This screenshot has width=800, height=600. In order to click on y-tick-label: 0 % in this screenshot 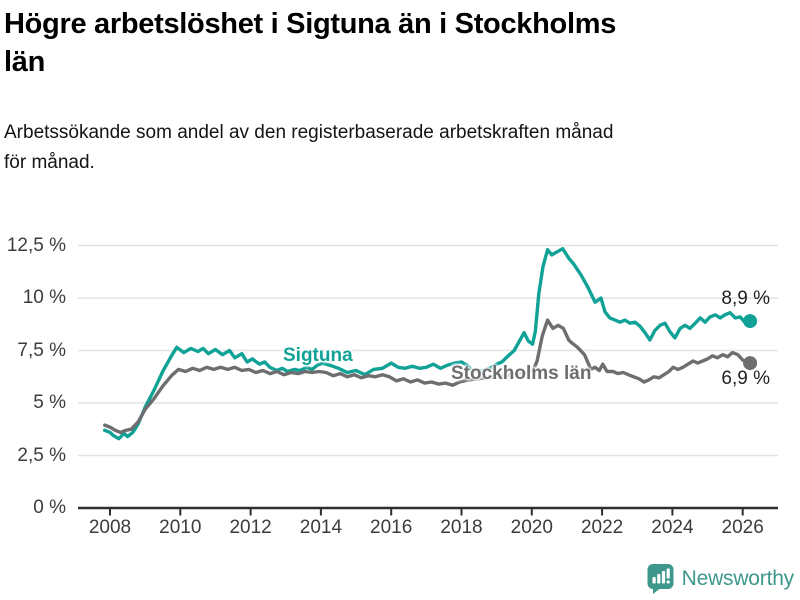, I will do `click(49, 507)`.